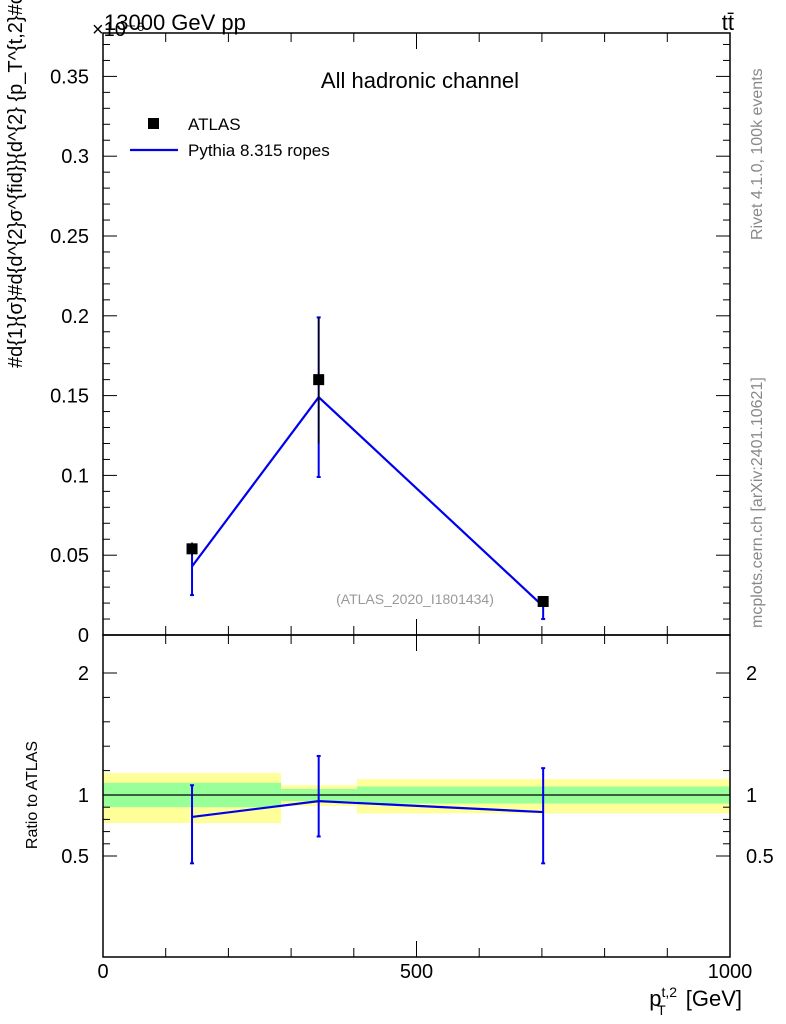 The image size is (786, 1024). I want to click on ratio-y-tick-label-right: 0.5, so click(760, 857).